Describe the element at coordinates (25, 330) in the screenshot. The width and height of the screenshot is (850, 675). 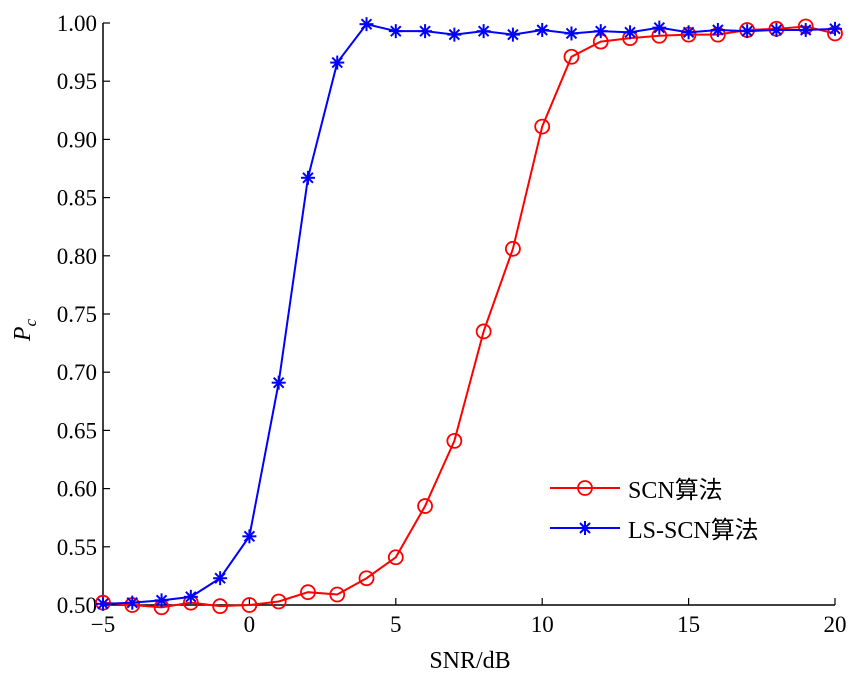
I see `y-axis-label: Pc` at that location.